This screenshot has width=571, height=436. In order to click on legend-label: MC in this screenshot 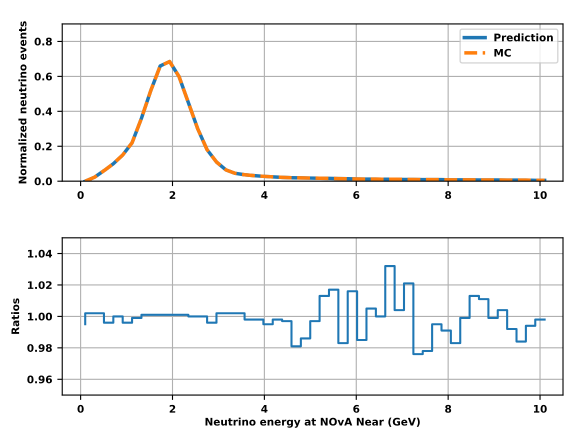, I will do `click(502, 52)`.